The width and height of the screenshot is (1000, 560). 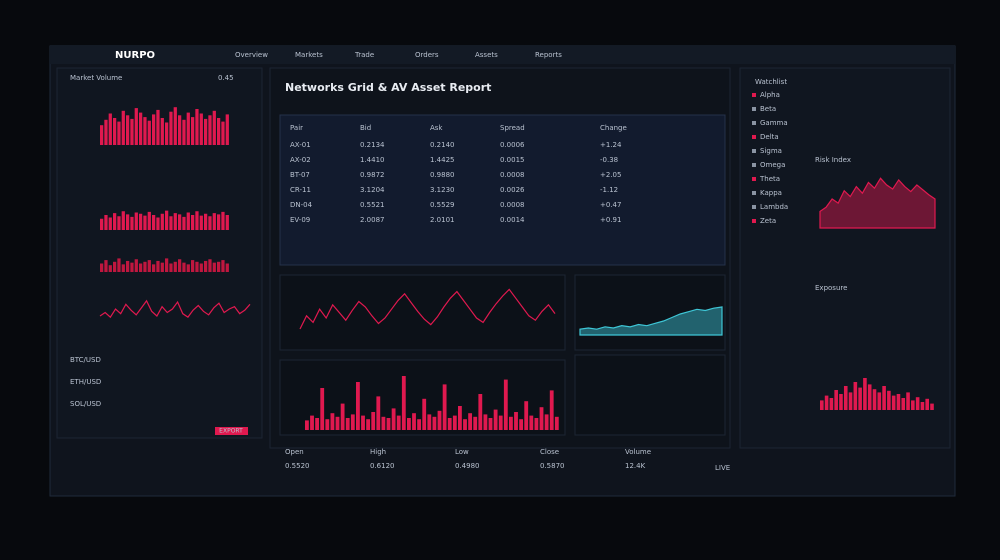 What do you see at coordinates (502, 55) in the screenshot?
I see `top-bar` at bounding box center [502, 55].